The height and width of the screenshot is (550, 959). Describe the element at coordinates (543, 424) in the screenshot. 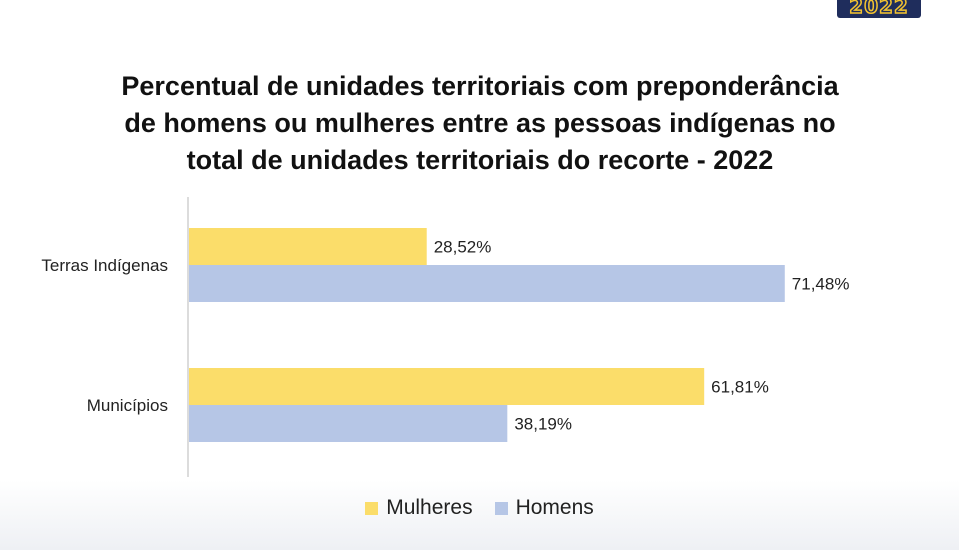

I see `data-label-homens: 38,19%` at that location.